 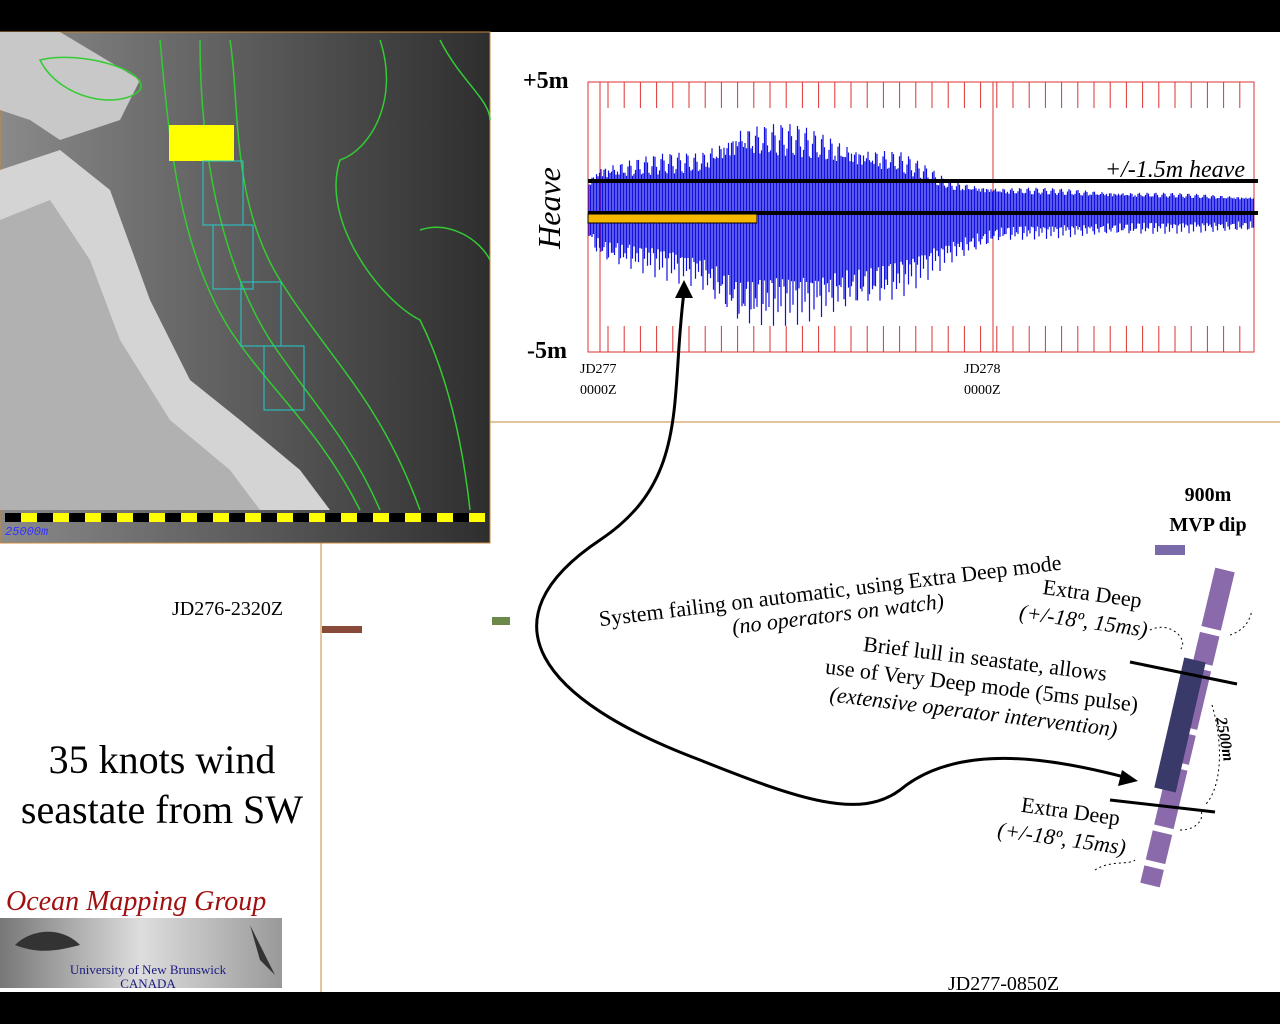 What do you see at coordinates (162, 809) in the screenshot?
I see `wind-label: seastate from SW` at bounding box center [162, 809].